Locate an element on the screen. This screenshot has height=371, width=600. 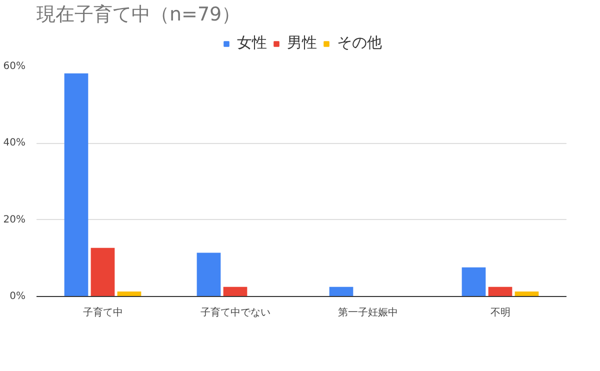
x-tick-label: 第一子妊娠中 is located at coordinates (368, 312).